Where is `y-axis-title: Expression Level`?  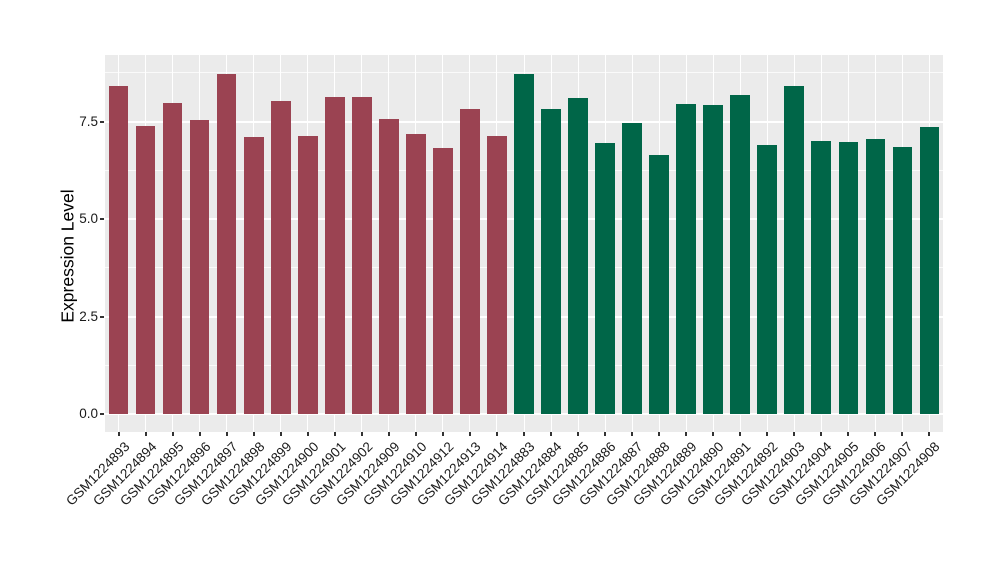
y-axis-title: Expression Level is located at coordinates (67, 256).